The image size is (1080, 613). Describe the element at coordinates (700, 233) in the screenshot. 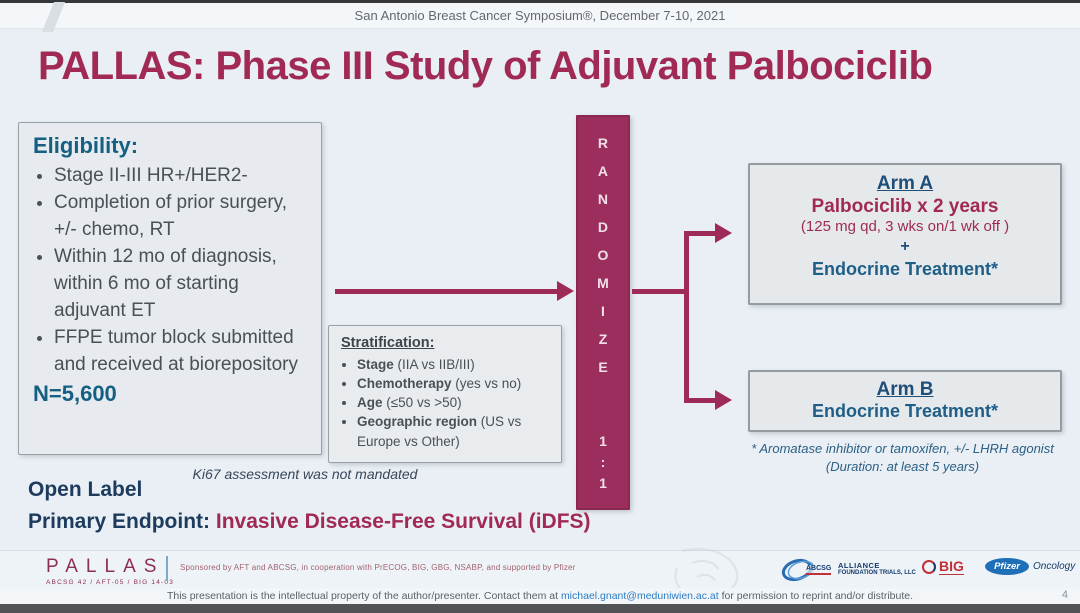

I see `arrow-to-arm-a` at that location.